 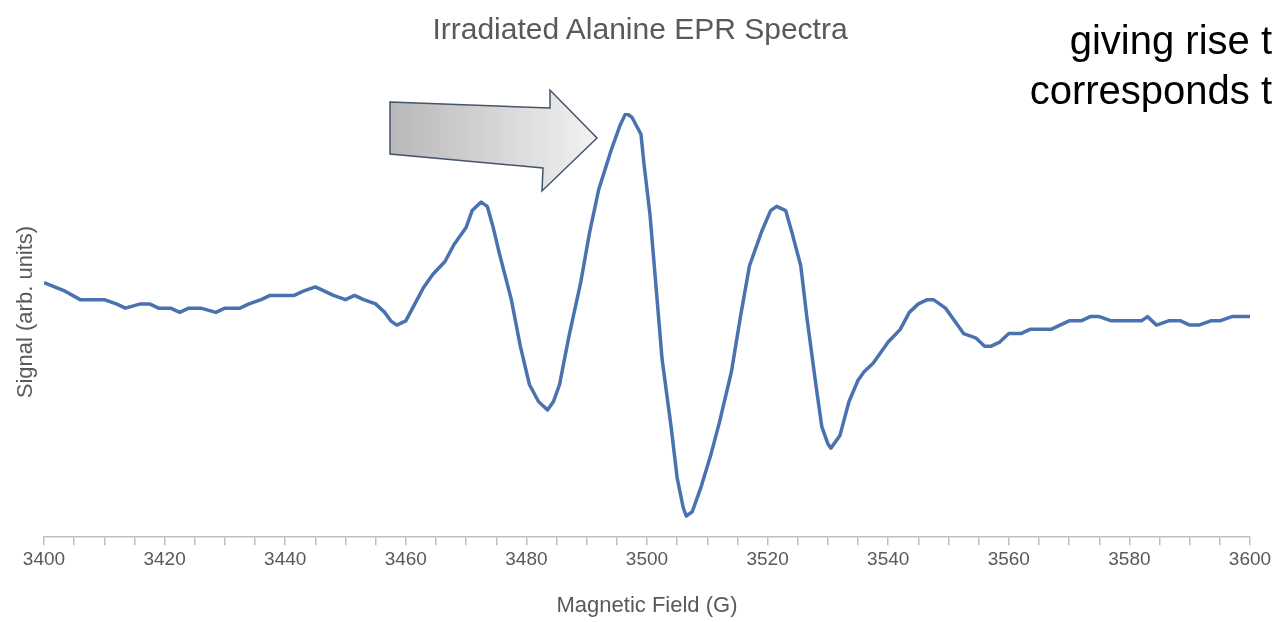 I want to click on text: corresponds t, so click(x=1150, y=90).